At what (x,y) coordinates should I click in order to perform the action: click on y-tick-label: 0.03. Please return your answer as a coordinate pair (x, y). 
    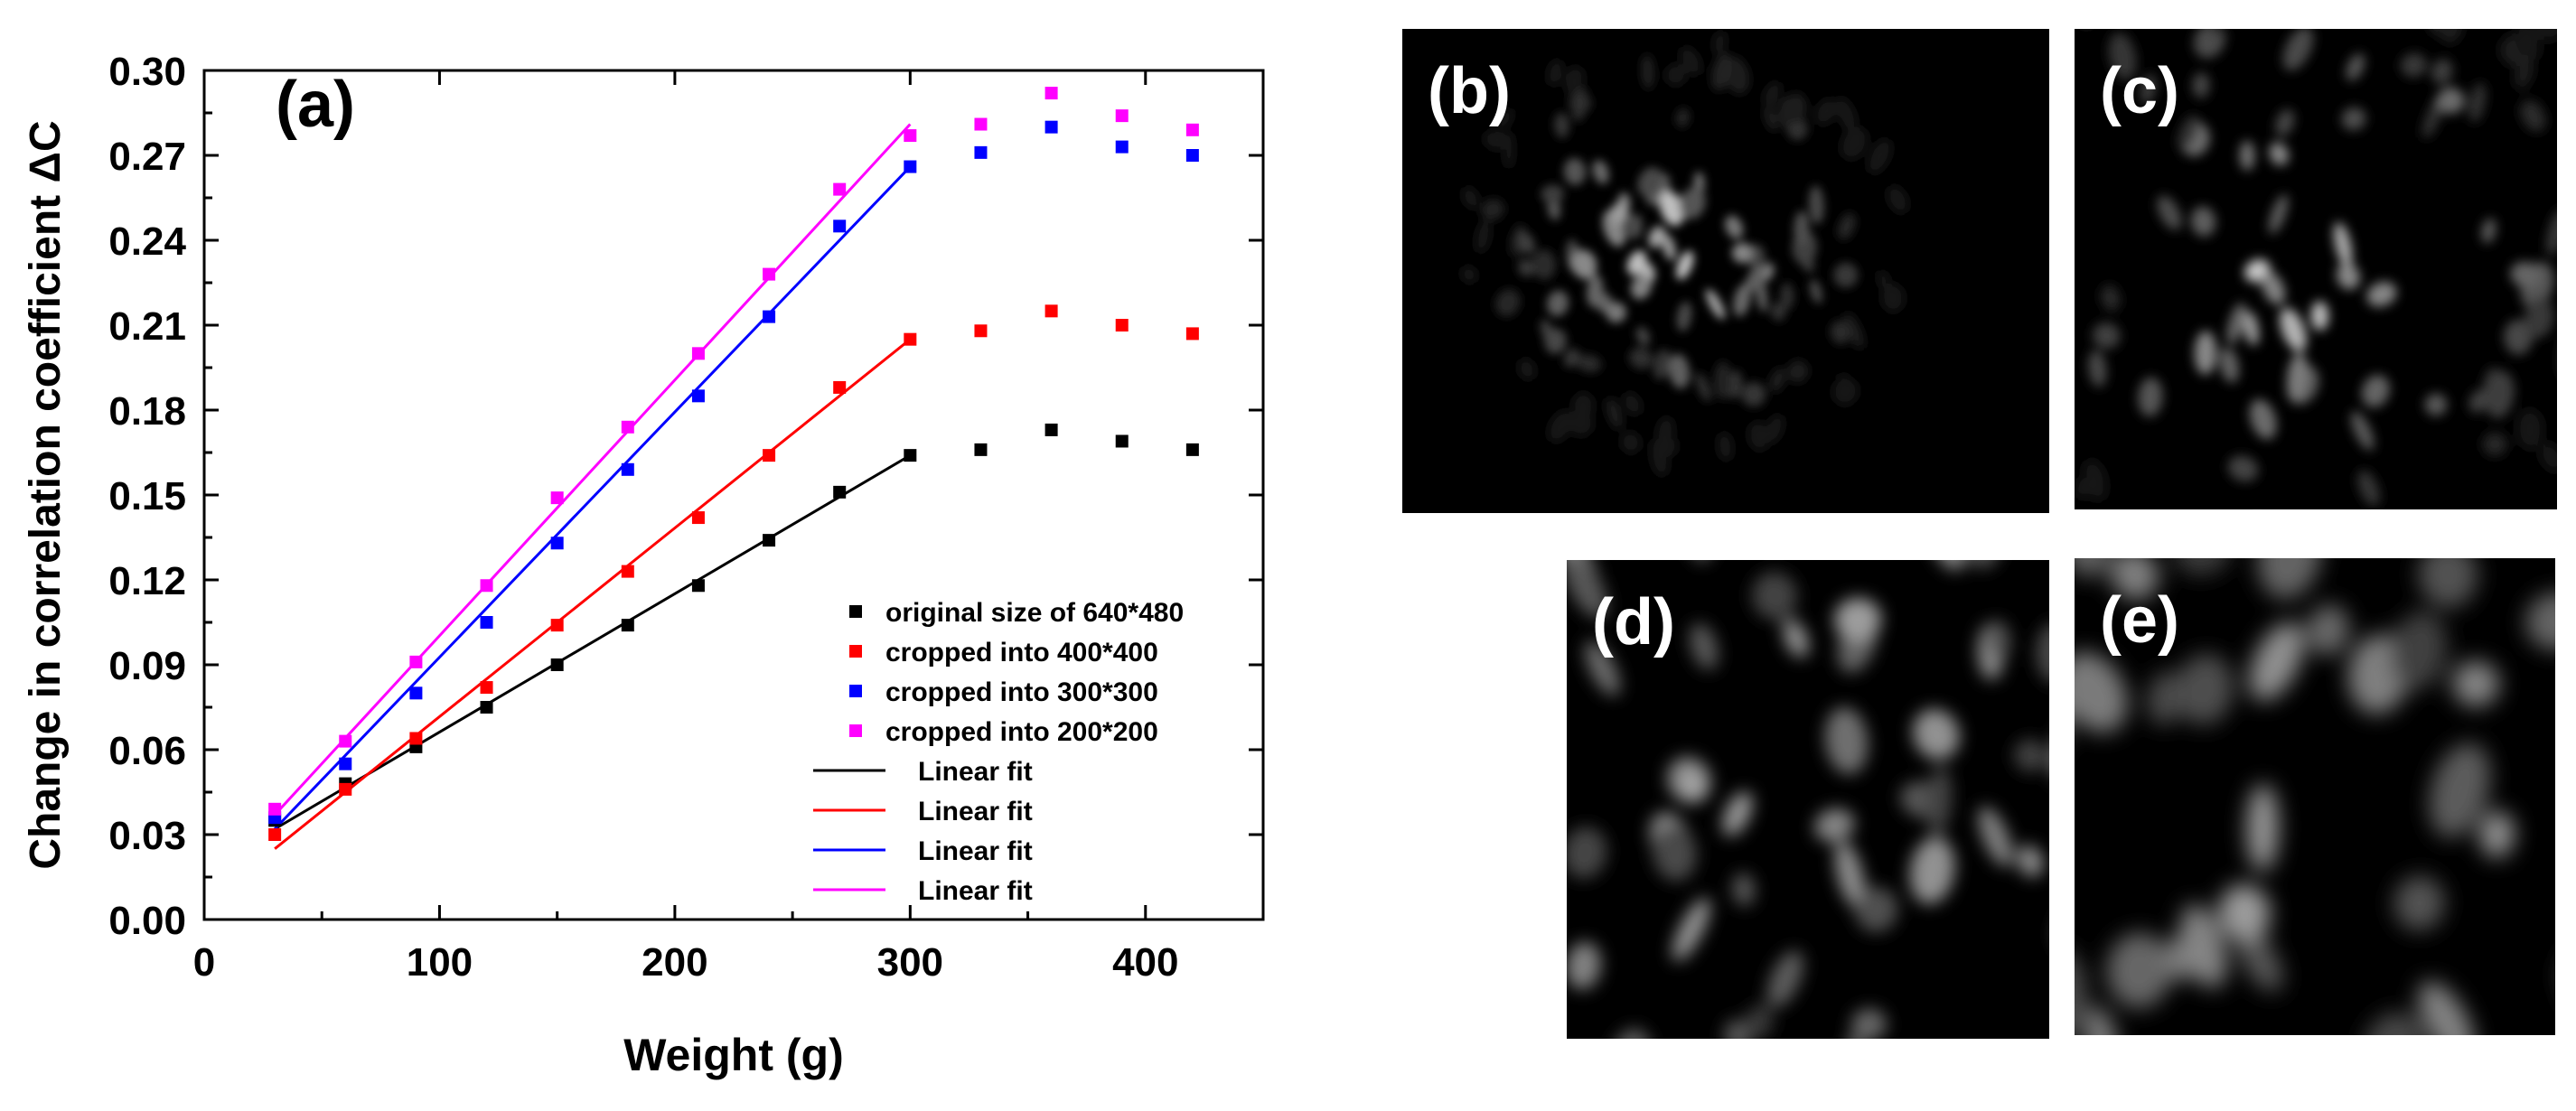
    Looking at the image, I should click on (147, 836).